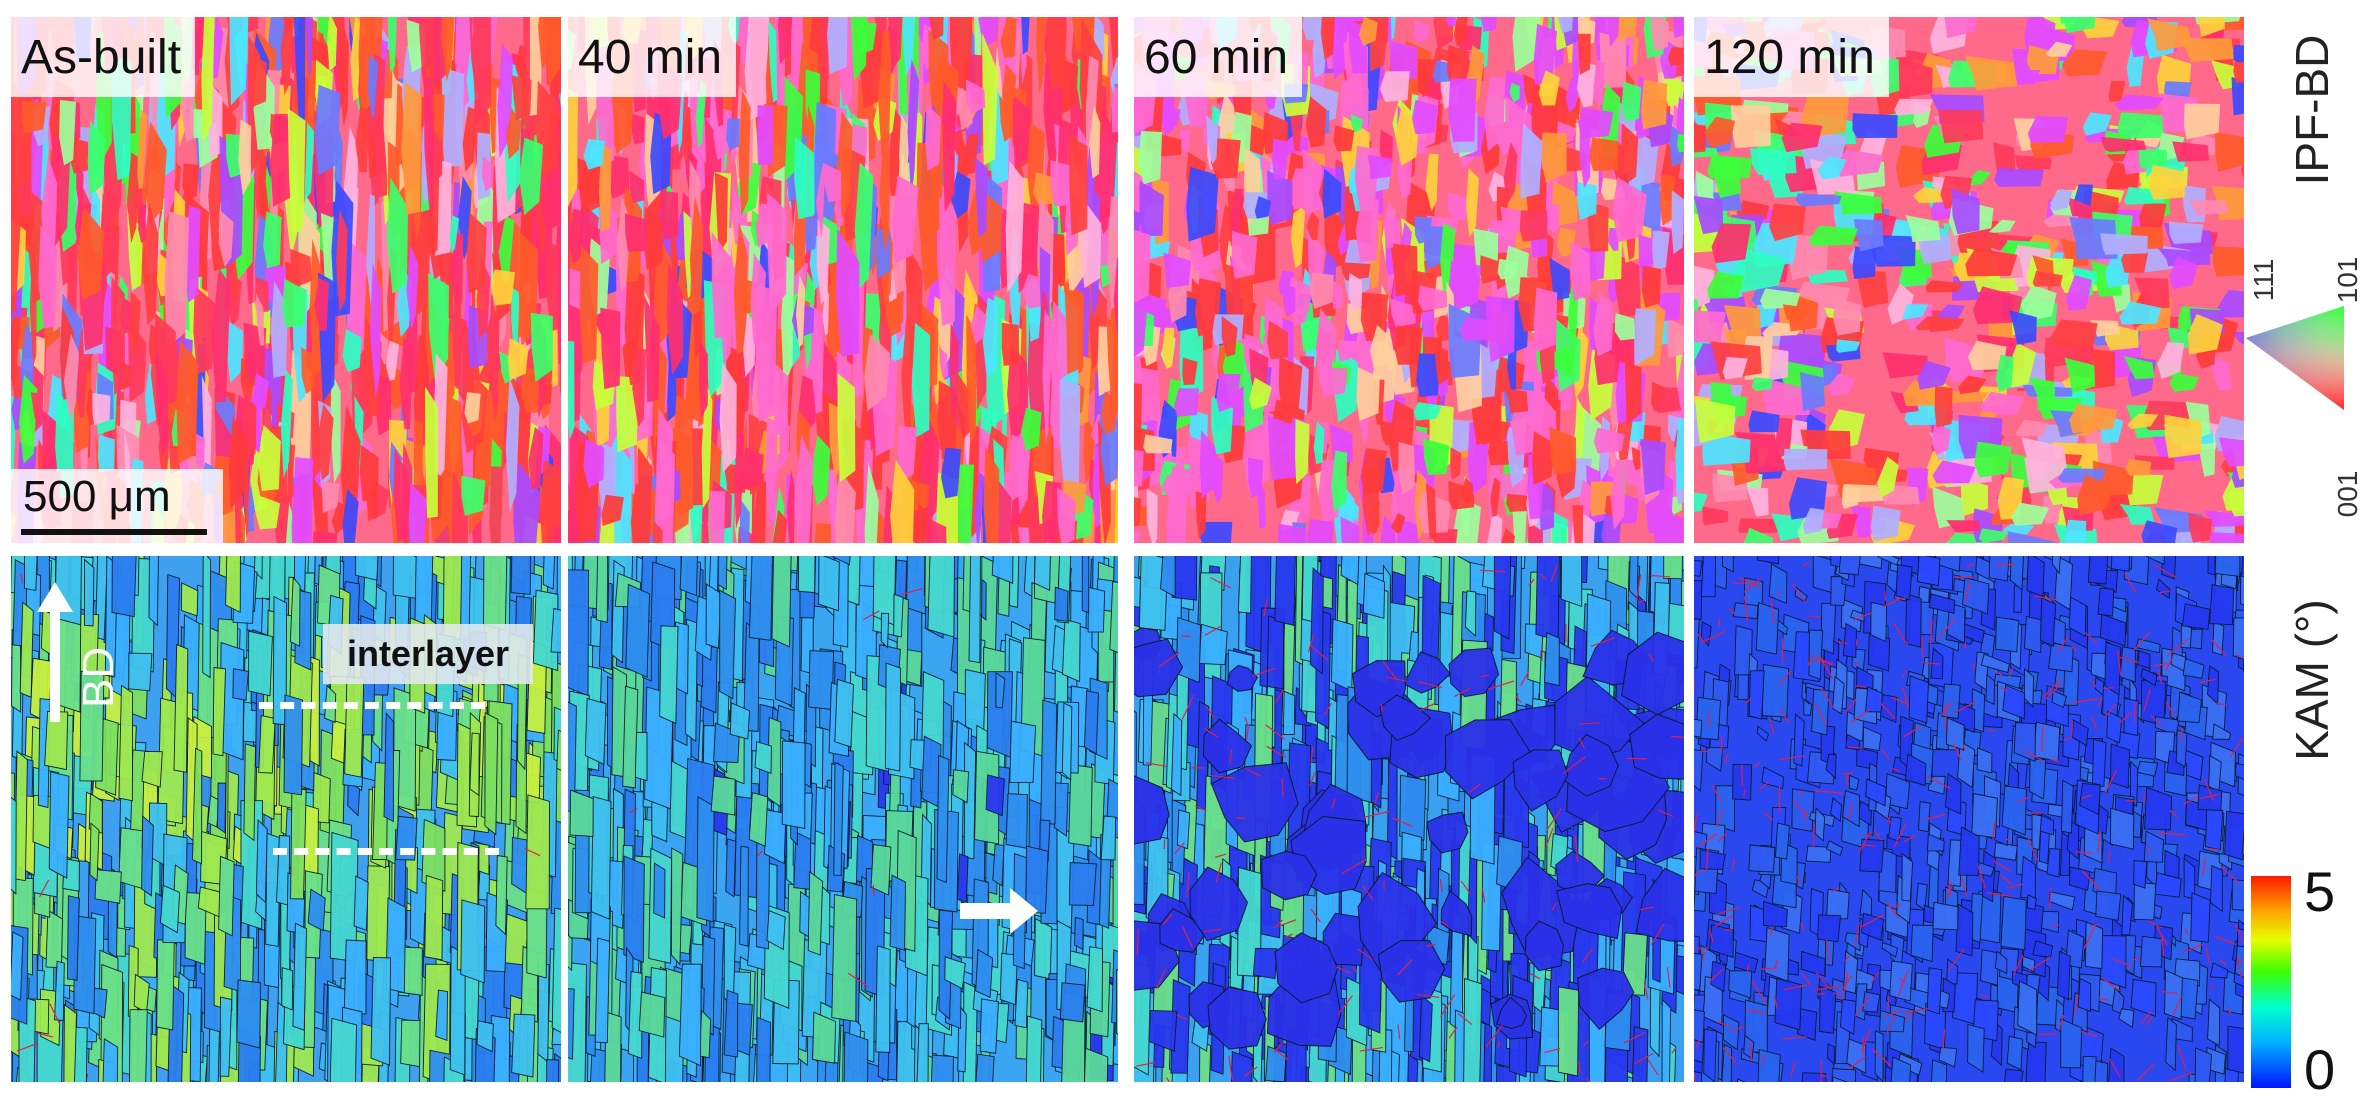 The width and height of the screenshot is (2370, 1114). I want to click on ipf-map-40-min: 40 min, so click(843, 280).